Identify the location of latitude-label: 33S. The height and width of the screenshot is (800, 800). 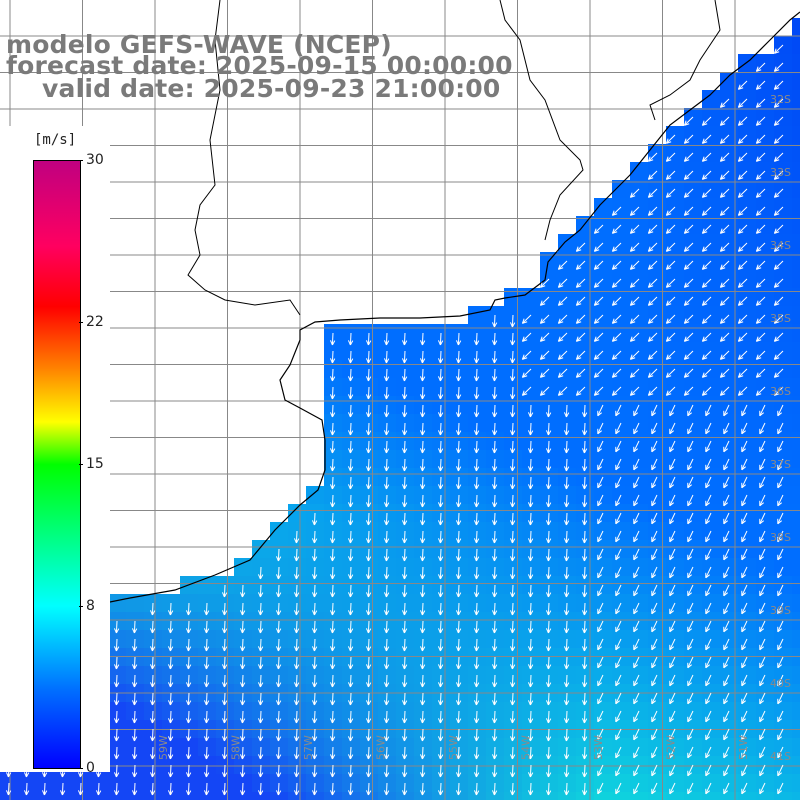
(780, 172).